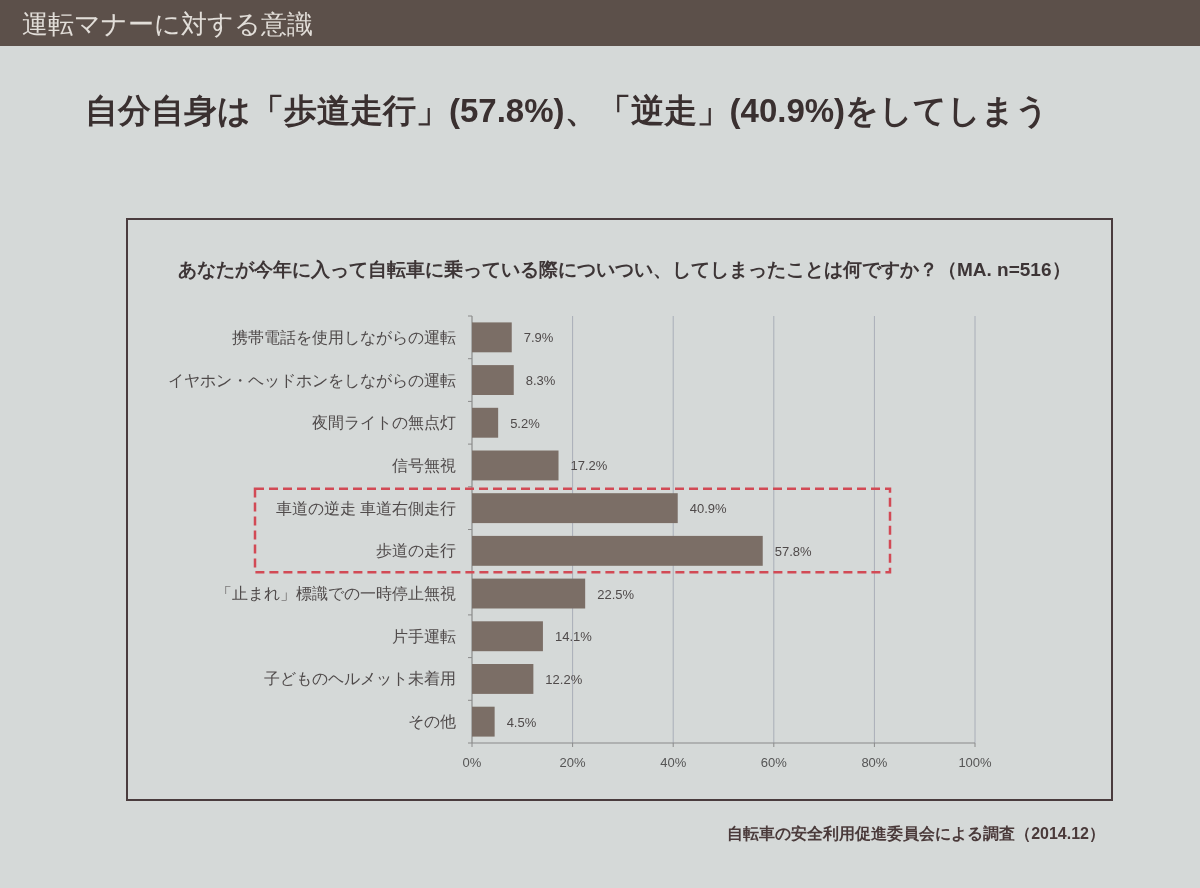 The width and height of the screenshot is (1200, 888). What do you see at coordinates (167, 24) in the screenshot?
I see `title: 運転マナーに対する意識` at bounding box center [167, 24].